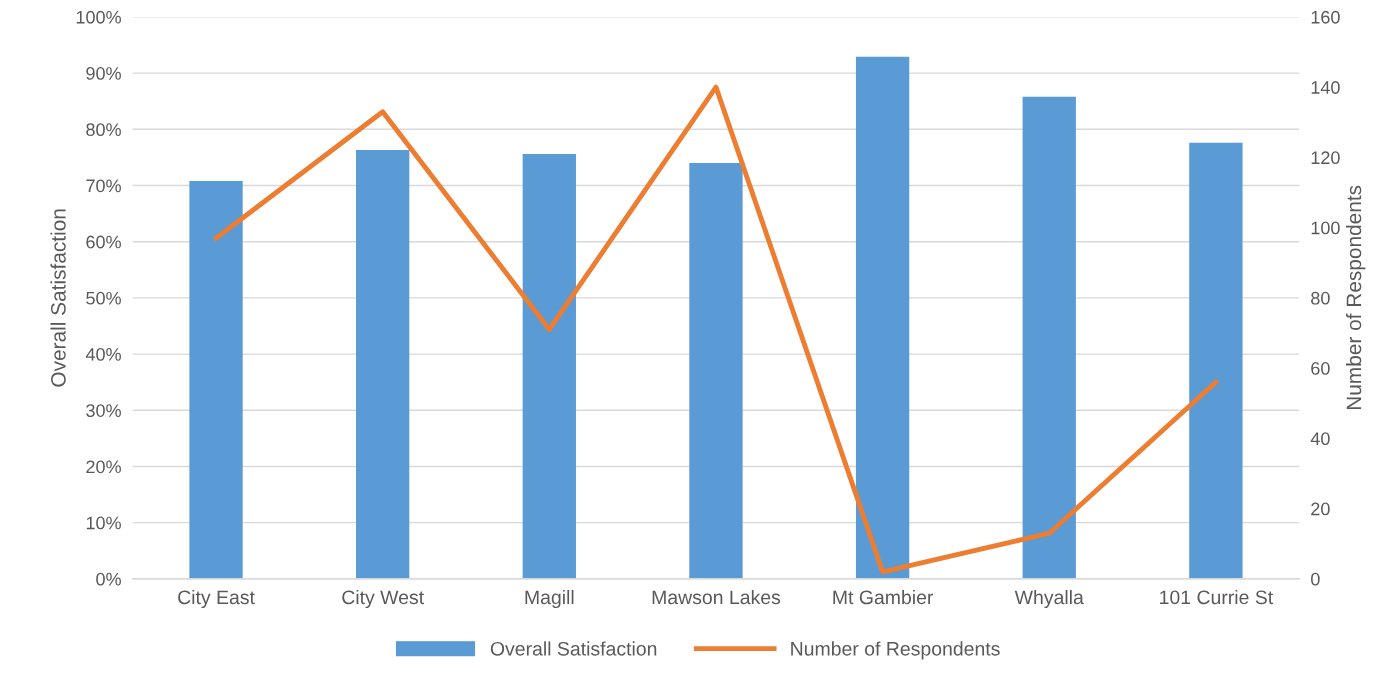 This screenshot has width=1397, height=677. I want to click on y-tick-label: 40%, so click(103, 354).